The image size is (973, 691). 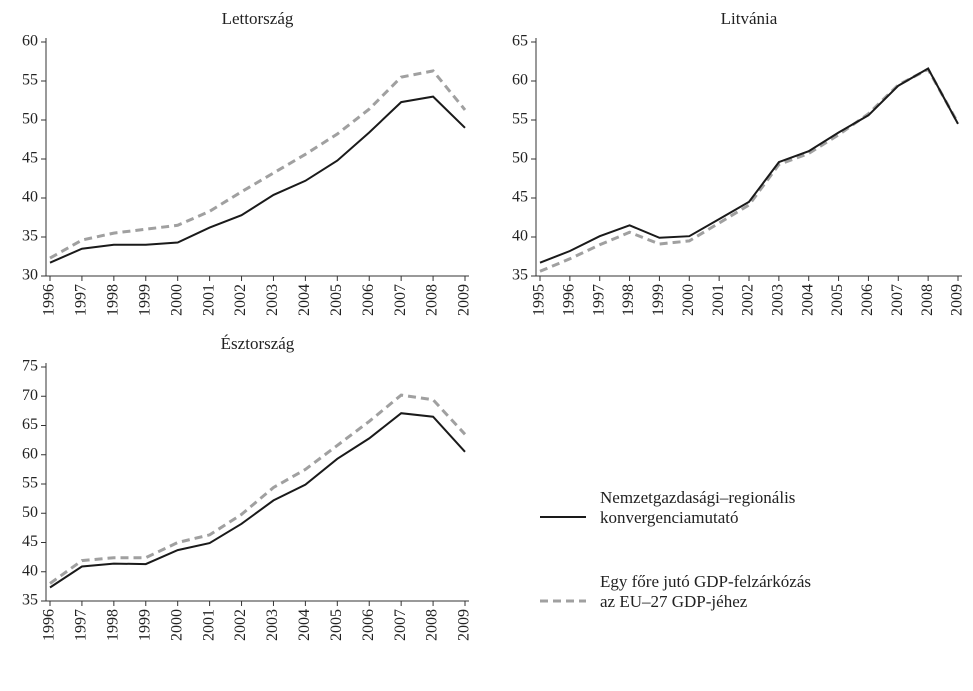 What do you see at coordinates (30, 395) in the screenshot?
I see `y-tick-label: 70` at bounding box center [30, 395].